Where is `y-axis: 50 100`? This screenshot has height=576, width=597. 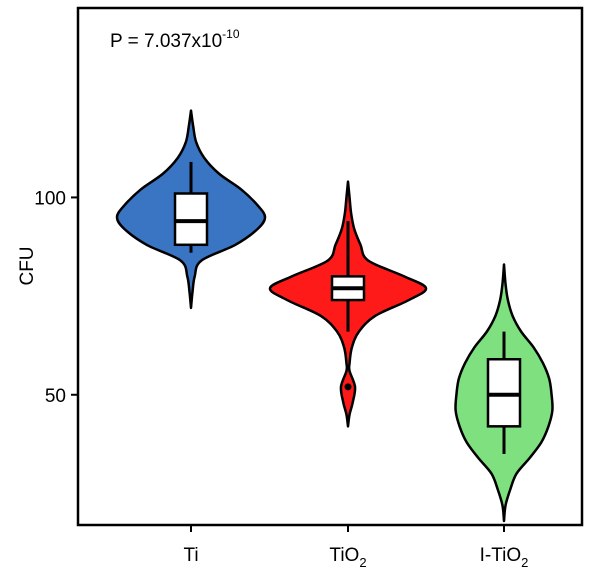 y-axis: 50 100 is located at coordinates (56, 297).